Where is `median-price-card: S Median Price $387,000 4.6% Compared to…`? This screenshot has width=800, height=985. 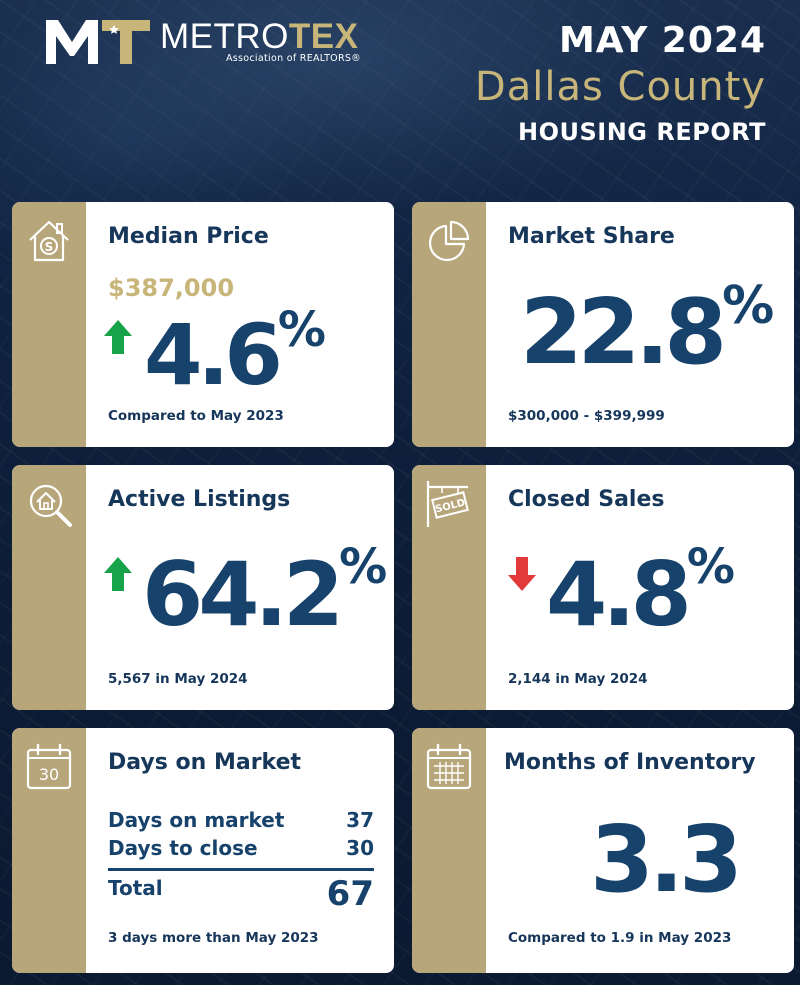 median-price-card: S Median Price $387,000 4.6% Compared to… is located at coordinates (203, 324).